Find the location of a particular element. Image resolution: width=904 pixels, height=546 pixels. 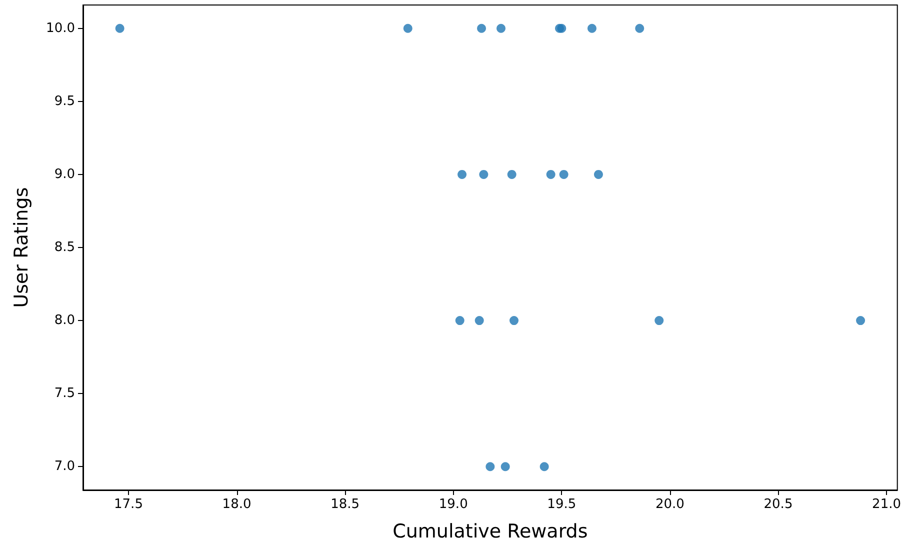

y-axis-title: User Ratings is located at coordinates (21, 247).